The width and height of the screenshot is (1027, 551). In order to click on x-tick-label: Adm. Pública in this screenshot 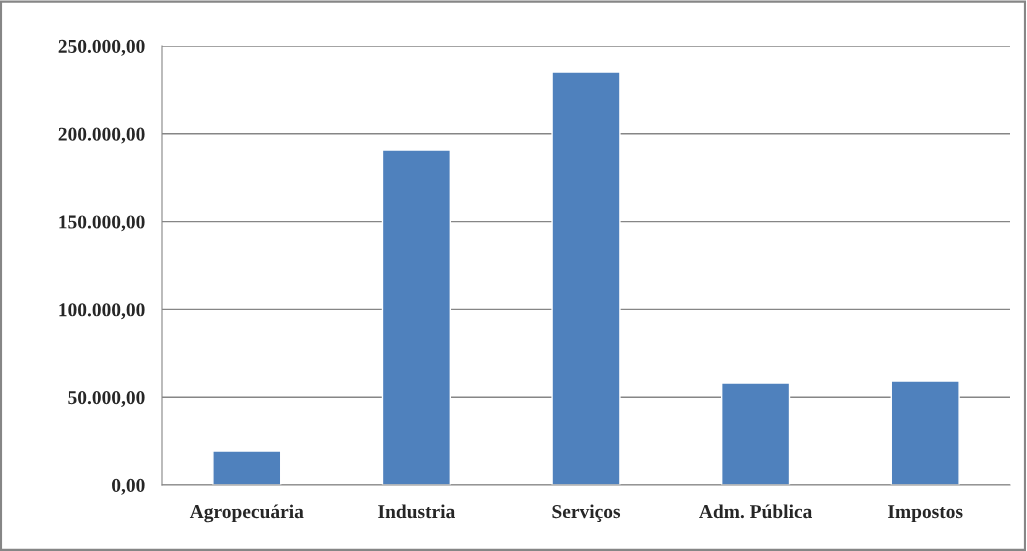, I will do `click(756, 511)`.